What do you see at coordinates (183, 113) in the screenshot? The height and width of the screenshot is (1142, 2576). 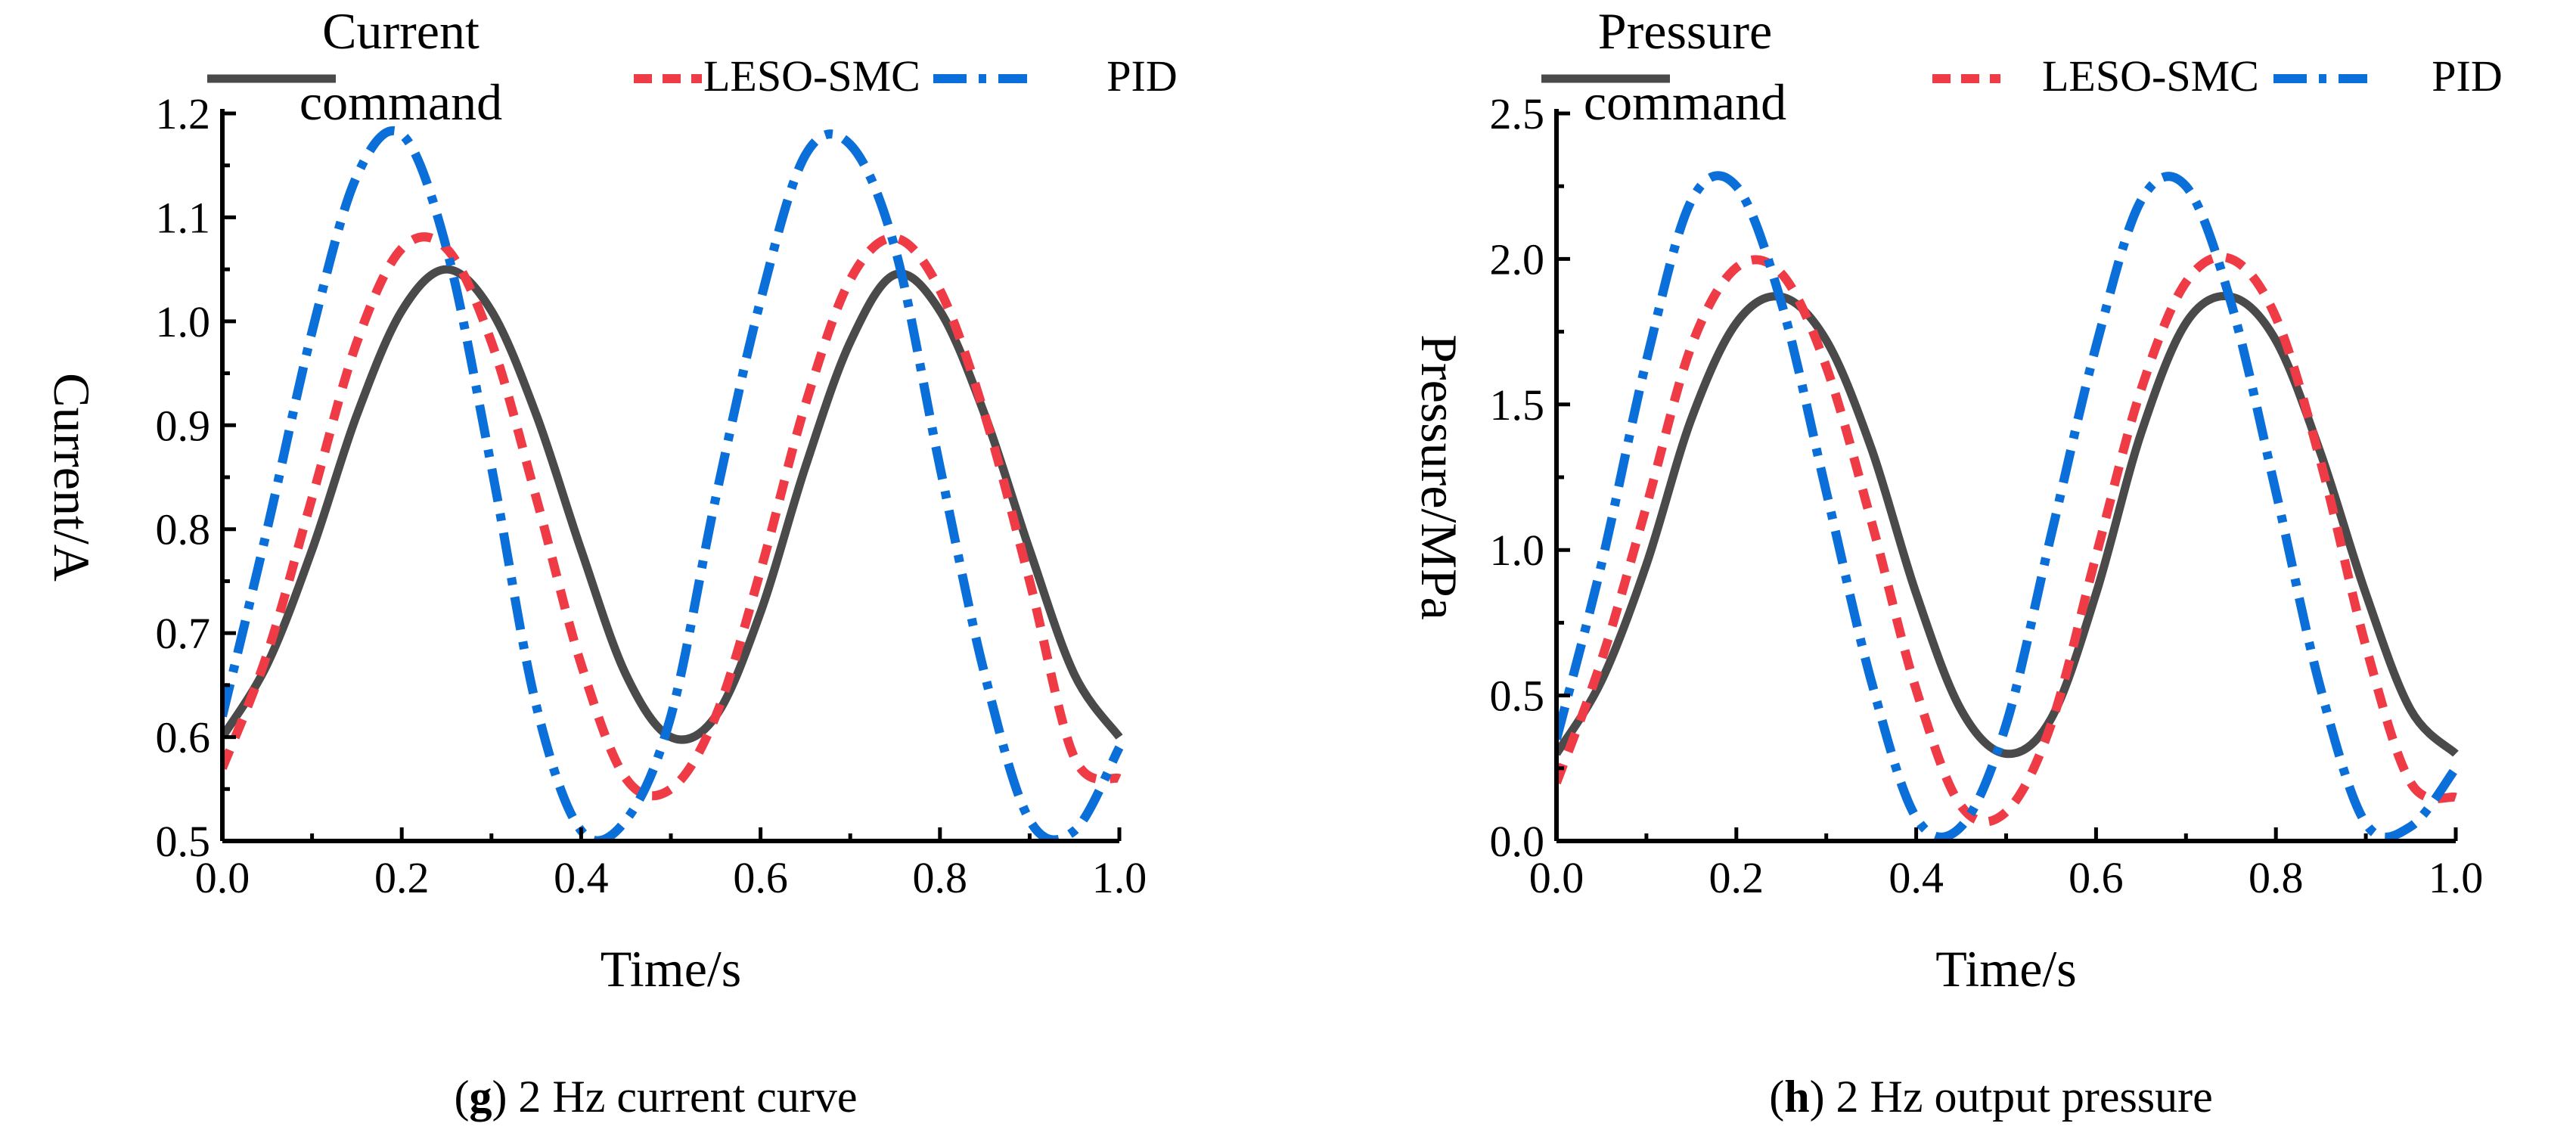 I see `y-tick-label: 1.2` at bounding box center [183, 113].